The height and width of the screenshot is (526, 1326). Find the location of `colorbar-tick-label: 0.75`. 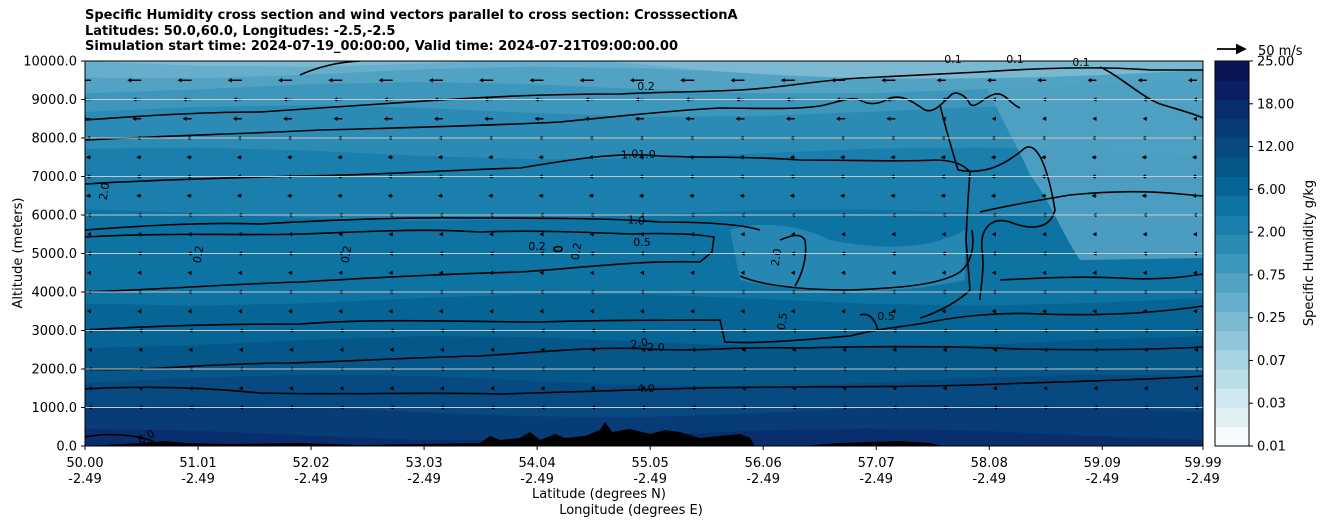

colorbar-tick-label: 0.75 is located at coordinates (1271, 275).